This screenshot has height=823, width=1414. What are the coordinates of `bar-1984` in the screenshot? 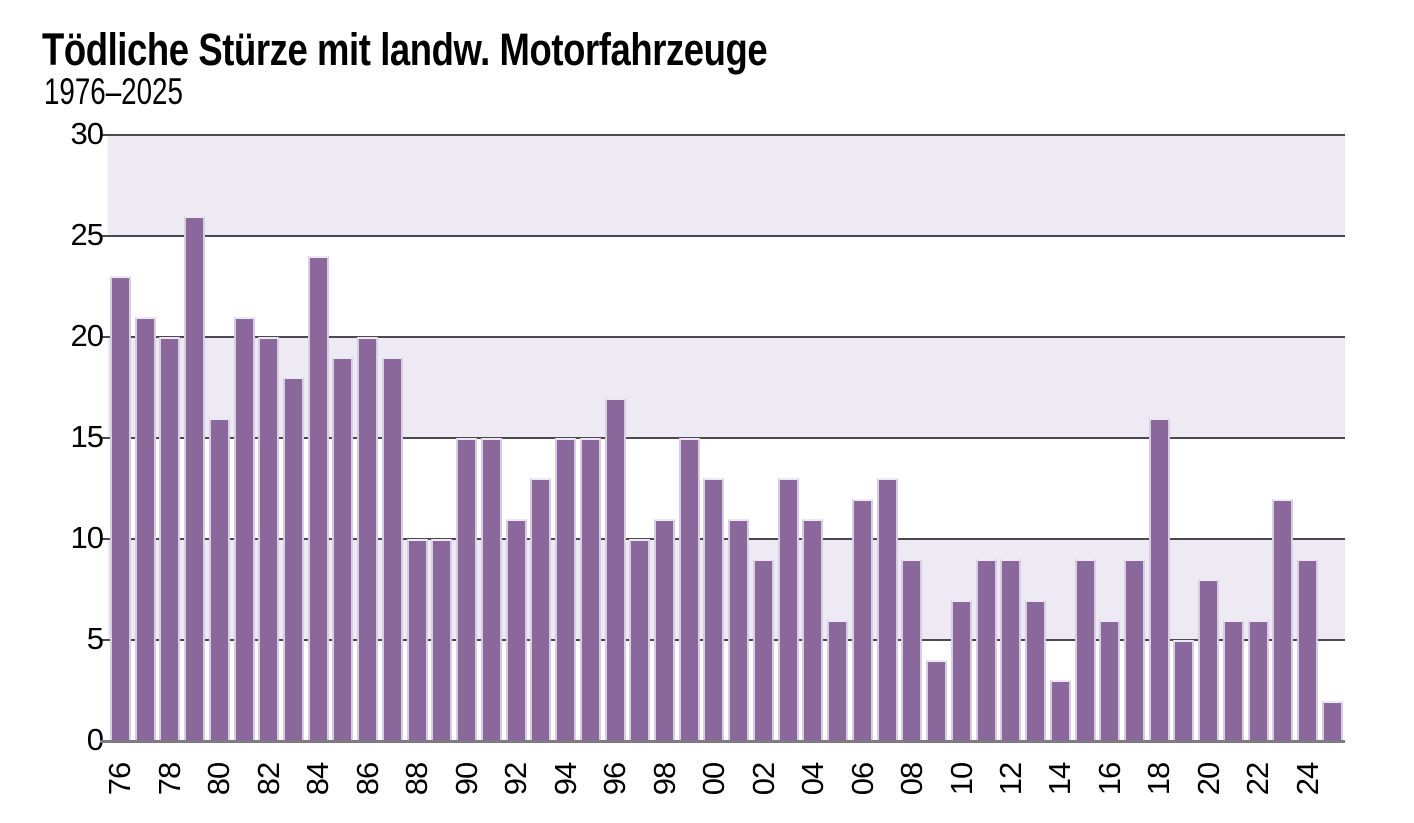 It's located at (318, 498).